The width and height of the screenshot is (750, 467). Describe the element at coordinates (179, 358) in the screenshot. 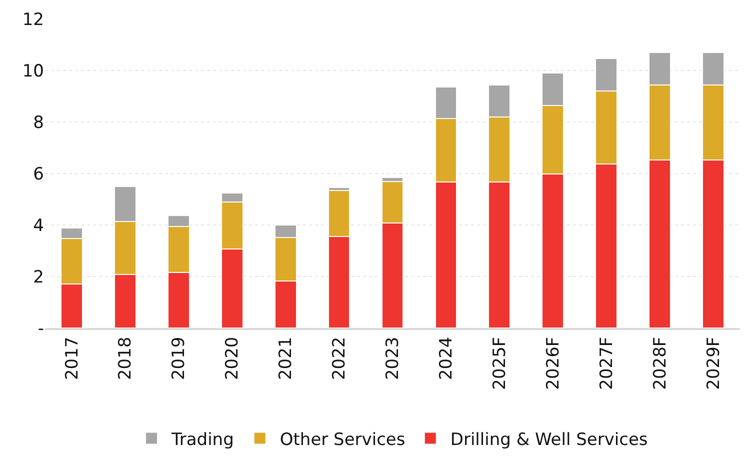

I see `x-tick-label: 2019` at that location.